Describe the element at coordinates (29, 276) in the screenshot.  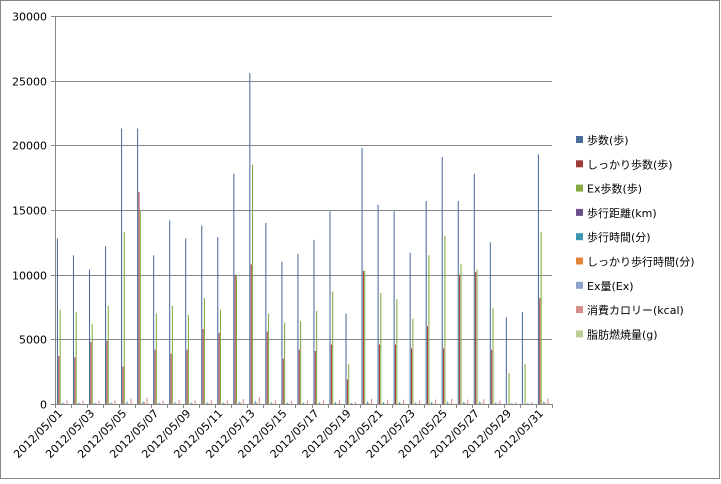
I see `y-tick-label: 10000` at that location.